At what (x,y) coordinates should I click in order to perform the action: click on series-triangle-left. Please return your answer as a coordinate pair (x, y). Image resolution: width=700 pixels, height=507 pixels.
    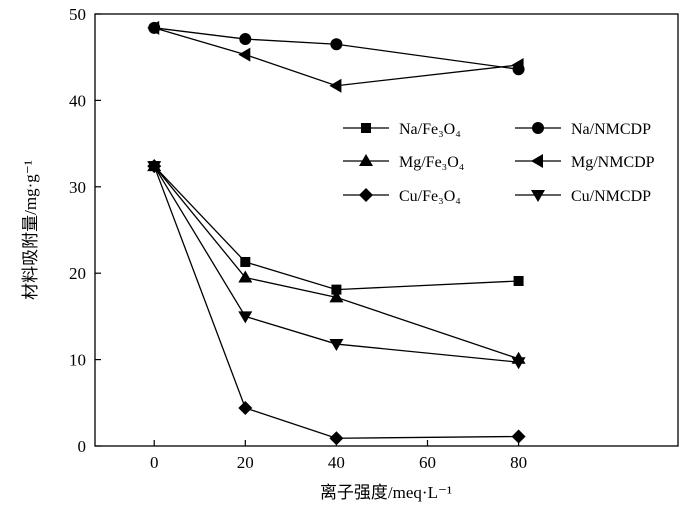
    Looking at the image, I should click on (335, 56).